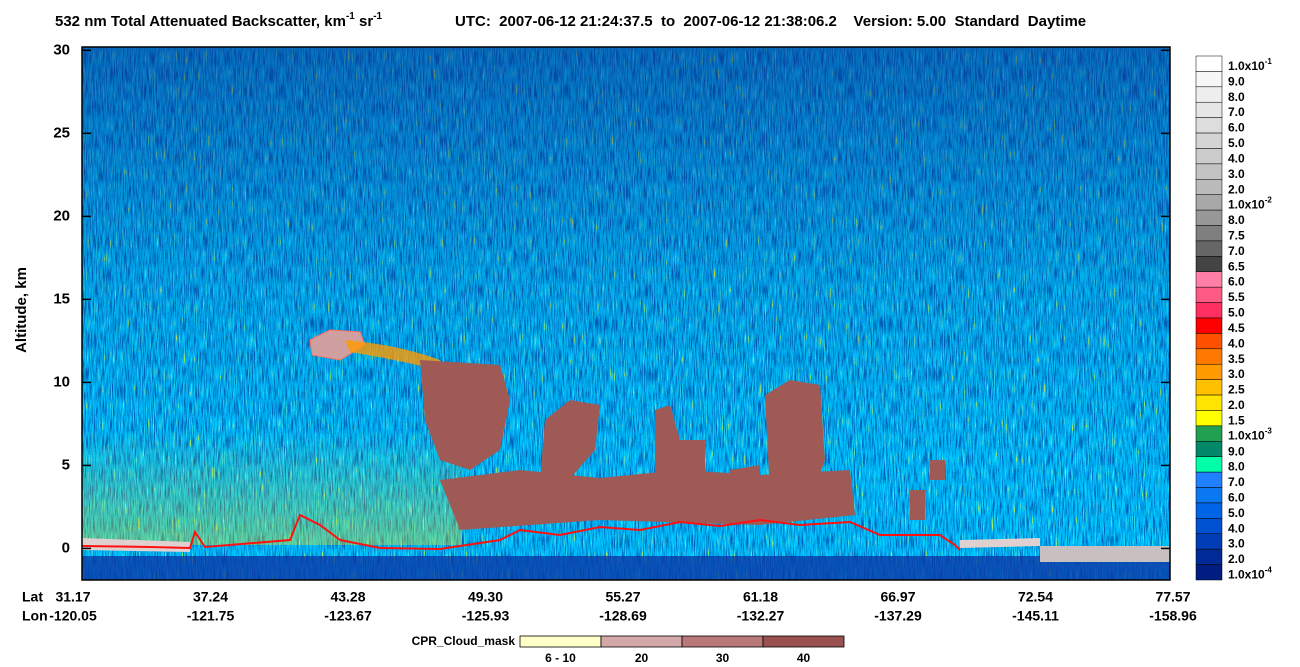 This screenshot has height=667, width=1300. I want to click on lon-label: -137.29, so click(898, 616).